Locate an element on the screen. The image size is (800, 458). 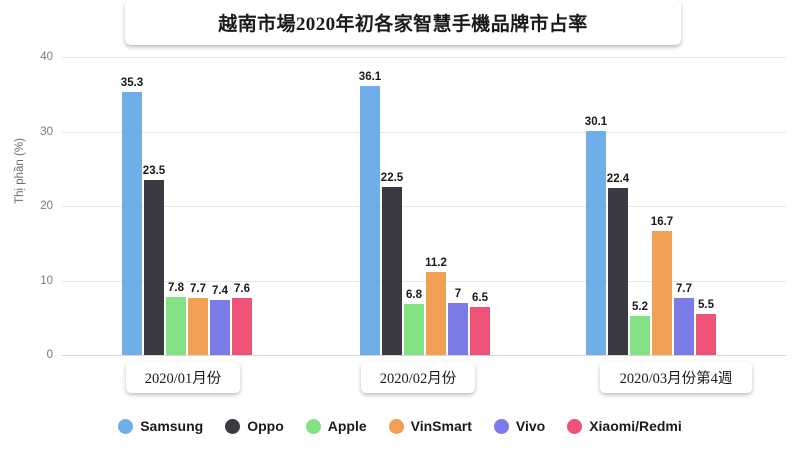
legend-label: Apple is located at coordinates (347, 426).